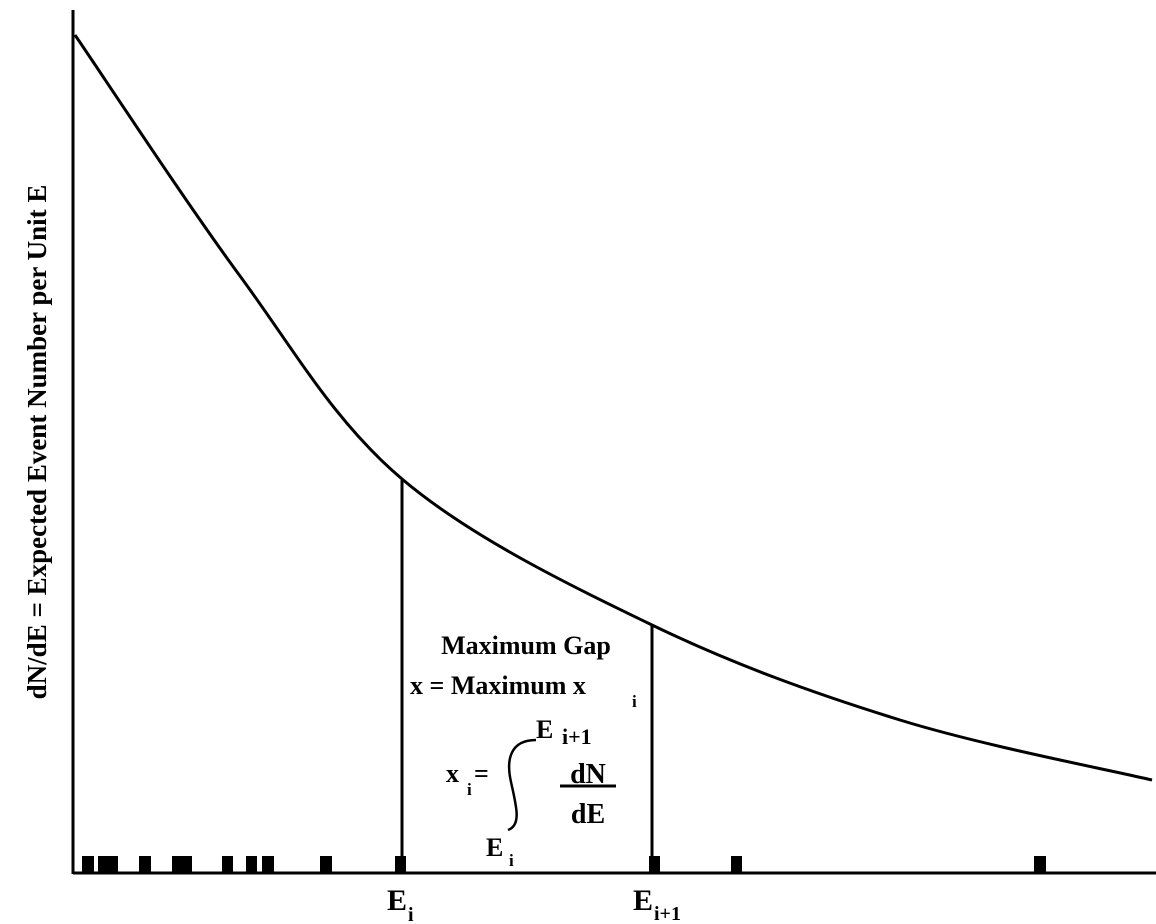  I want to click on x-label-ei: E, so click(397, 900).